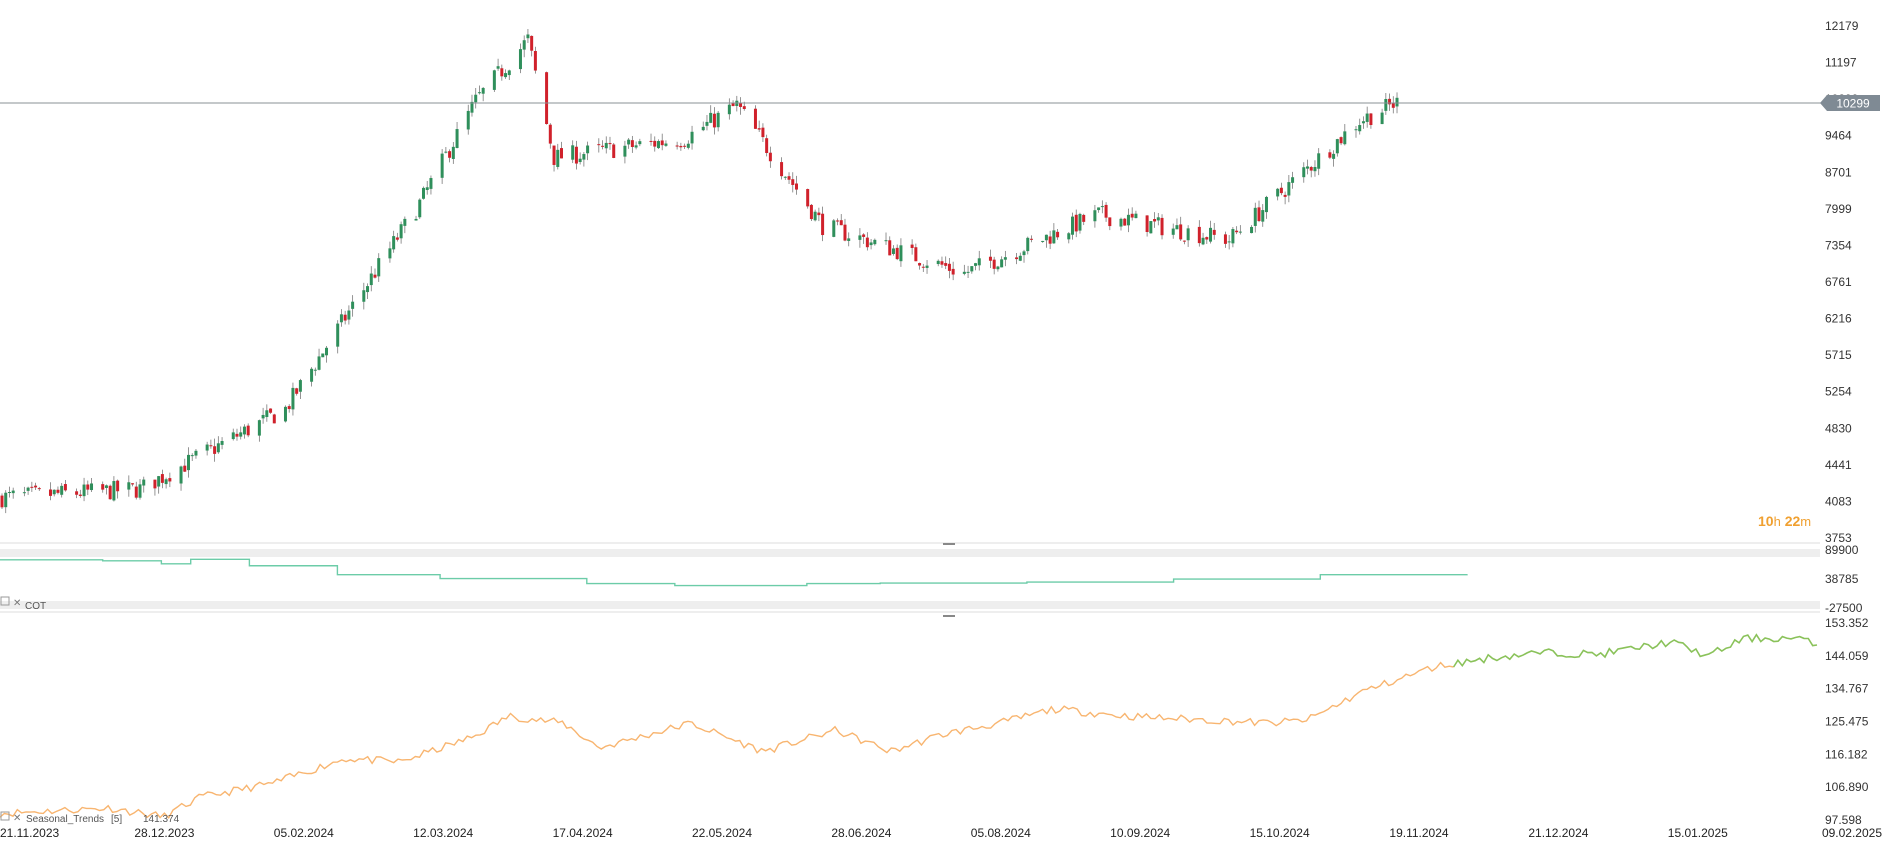  What do you see at coordinates (1838, 245) in the screenshot?
I see `y-tick-label: 7354` at bounding box center [1838, 245].